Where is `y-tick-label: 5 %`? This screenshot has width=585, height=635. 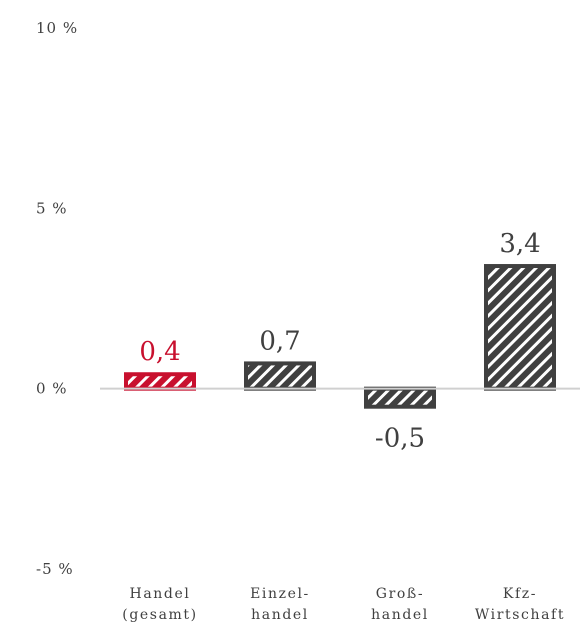
y-tick-label: 5 % is located at coordinates (52, 208).